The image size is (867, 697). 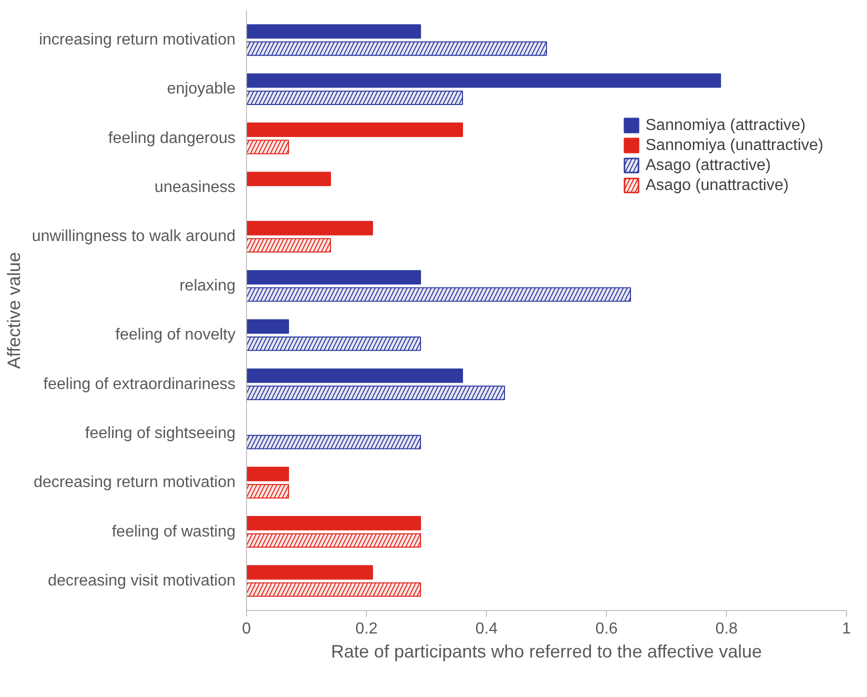 What do you see at coordinates (142, 581) in the screenshot?
I see `y-tick-label: decreasing visit motivation` at bounding box center [142, 581].